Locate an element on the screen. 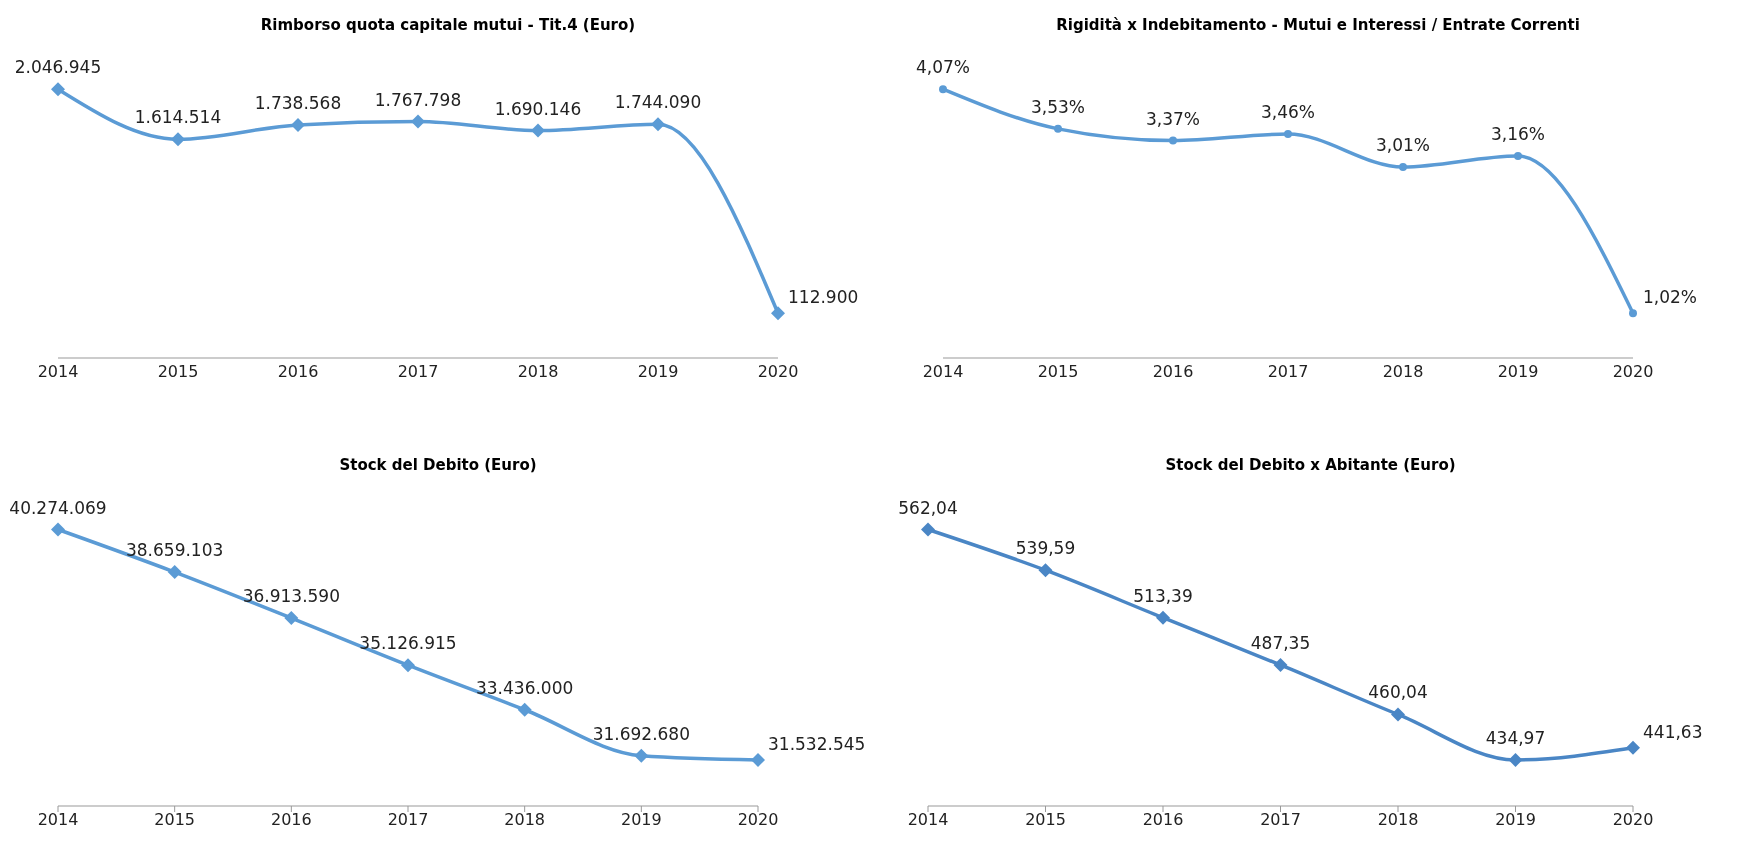  data-label: 3,16% is located at coordinates (1518, 134).